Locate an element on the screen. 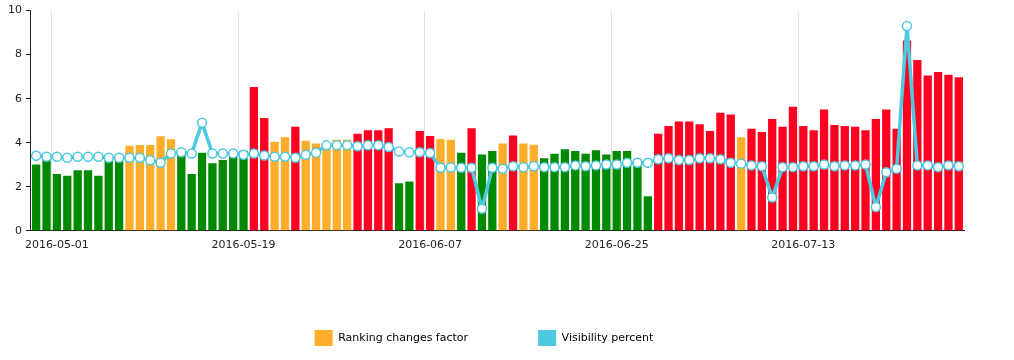 This screenshot has height=360, width=1014. legend-label: Ranking changes factor is located at coordinates (403, 337).